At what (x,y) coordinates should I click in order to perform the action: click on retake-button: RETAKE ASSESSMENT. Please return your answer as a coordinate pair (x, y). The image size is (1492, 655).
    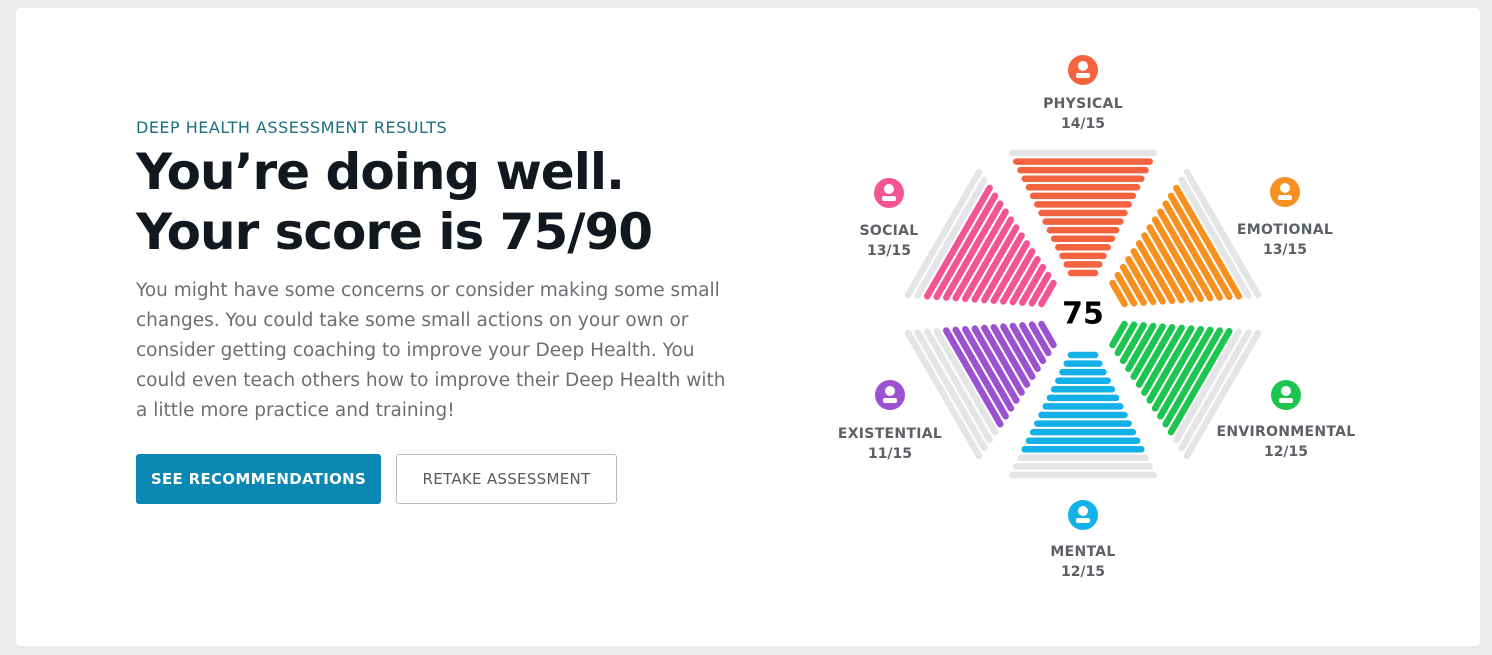
    Looking at the image, I should click on (506, 479).